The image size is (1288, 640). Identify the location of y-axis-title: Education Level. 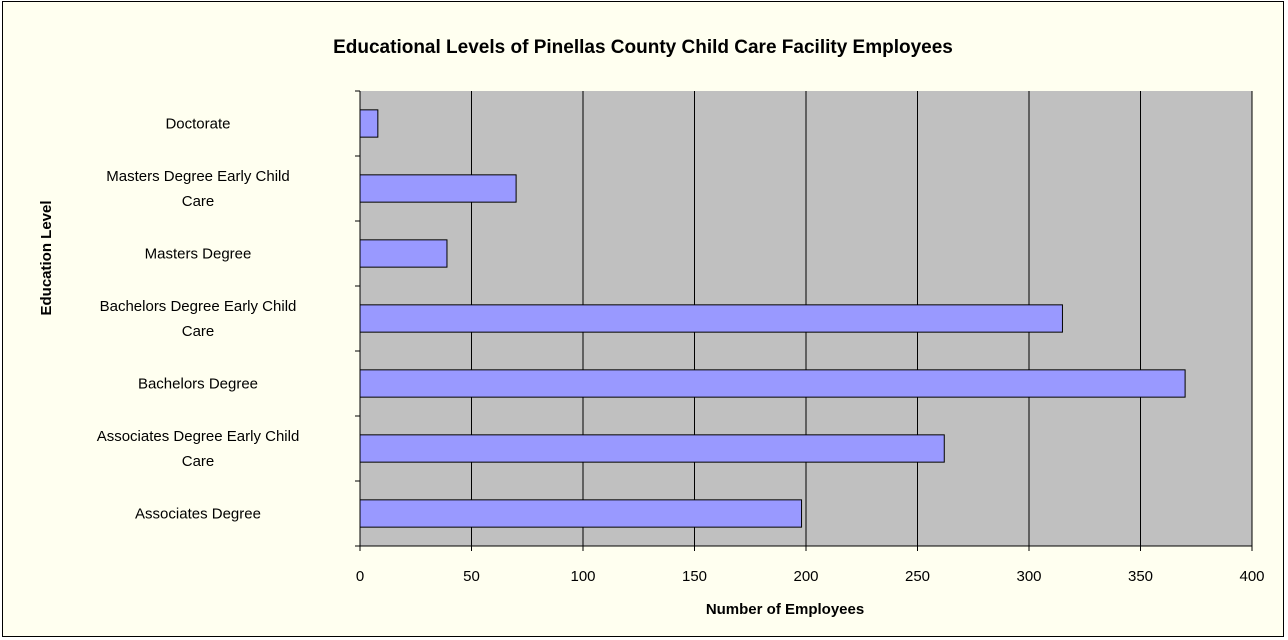
(46, 257).